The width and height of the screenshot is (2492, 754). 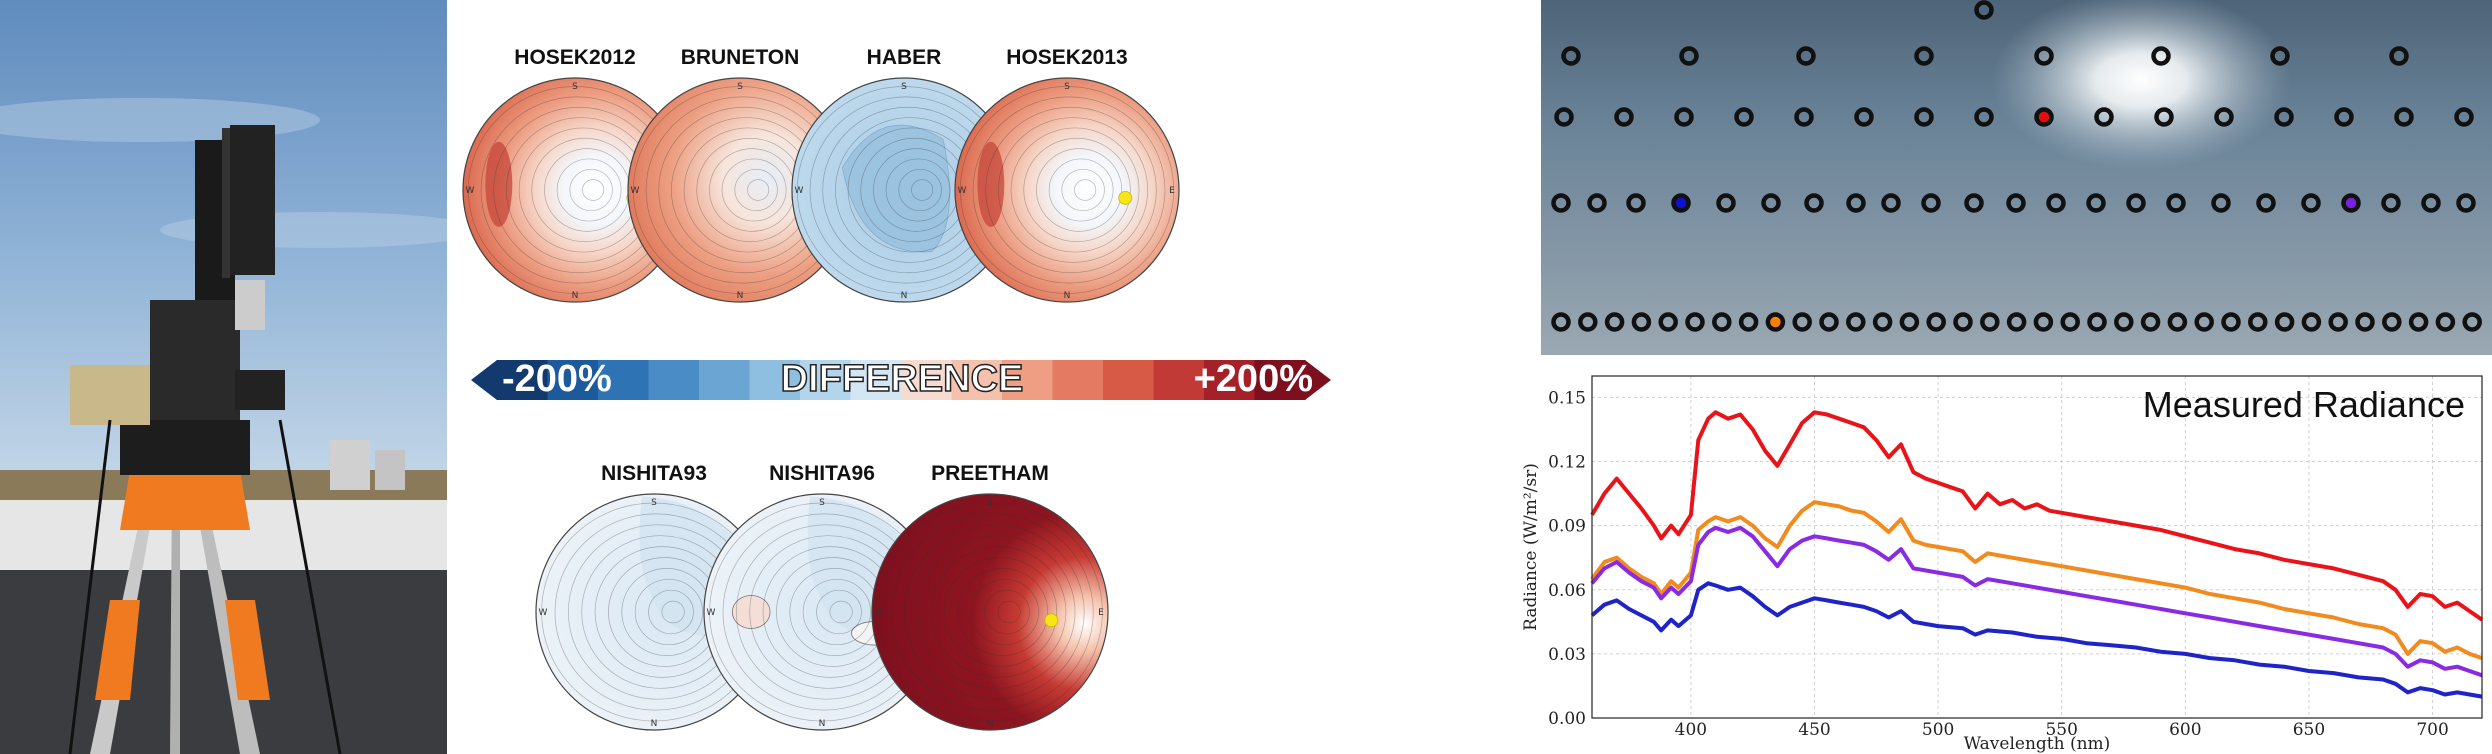 I want to click on polar-plot-haber: HABERSNWE, so click(x=904, y=174).